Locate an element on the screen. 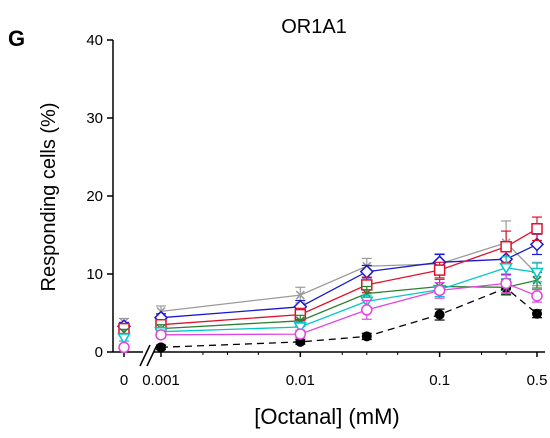  y-tick-label: 30 is located at coordinates (94, 118).